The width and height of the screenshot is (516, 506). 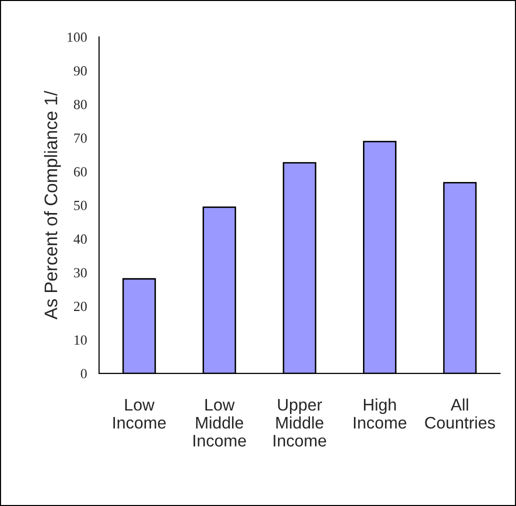 I want to click on x-tick-label: Low Income, so click(x=139, y=414).